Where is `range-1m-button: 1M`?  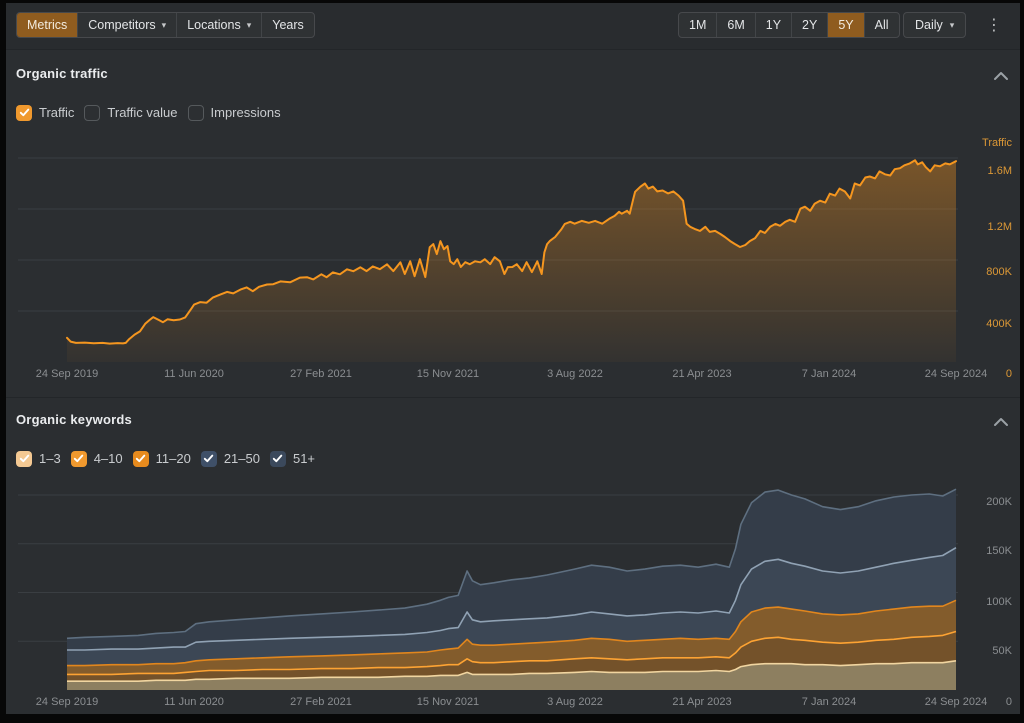
range-1m-button: 1M is located at coordinates (697, 25).